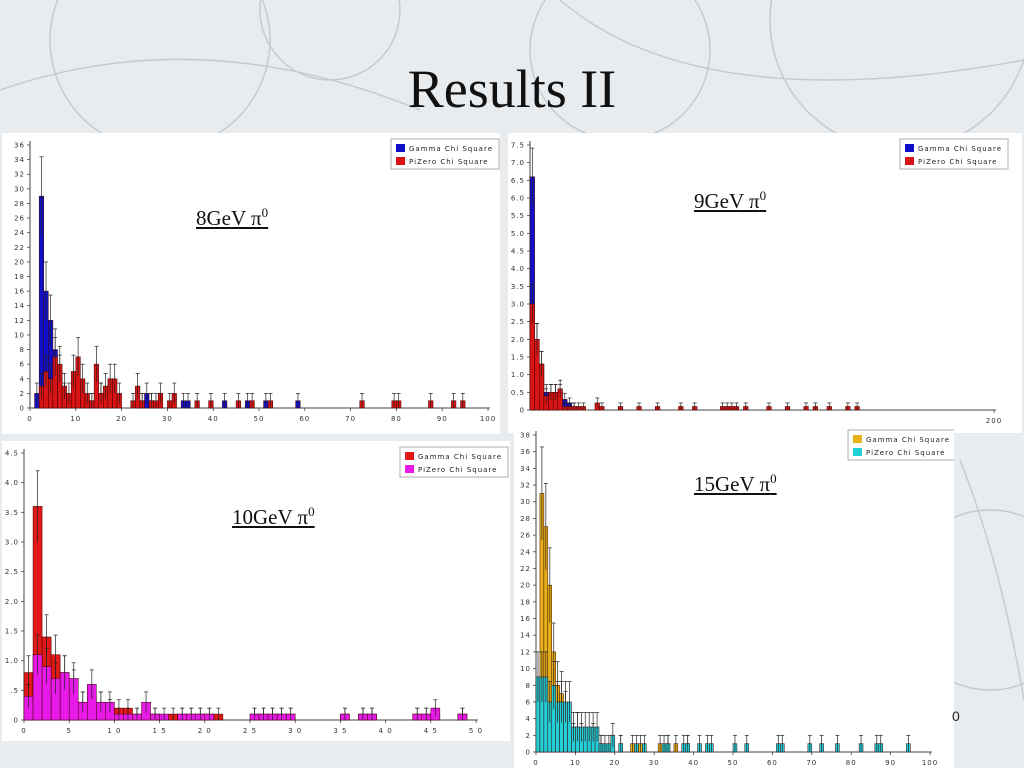  What do you see at coordinates (518, 234) in the screenshot?
I see `y-tick-label: 5.0` at bounding box center [518, 234].